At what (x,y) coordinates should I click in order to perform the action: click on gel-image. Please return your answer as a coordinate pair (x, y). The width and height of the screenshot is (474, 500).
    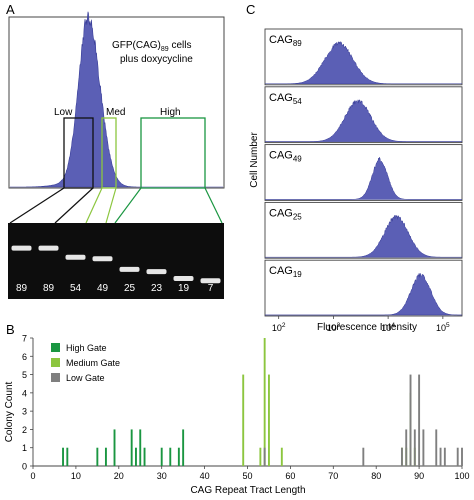
    Looking at the image, I should click on (116, 261).